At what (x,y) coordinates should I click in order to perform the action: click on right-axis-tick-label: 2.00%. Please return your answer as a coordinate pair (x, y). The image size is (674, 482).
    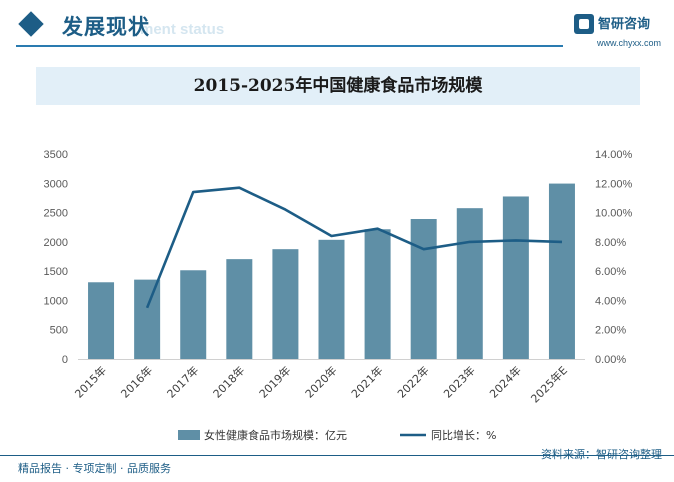
    Looking at the image, I should click on (610, 331).